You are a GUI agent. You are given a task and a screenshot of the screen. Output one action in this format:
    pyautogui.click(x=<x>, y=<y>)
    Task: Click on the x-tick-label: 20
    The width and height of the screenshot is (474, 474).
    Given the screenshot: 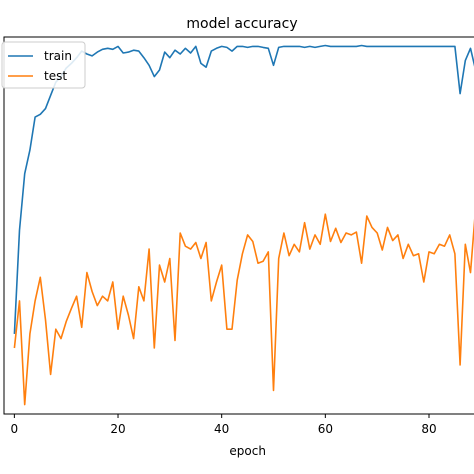 What is the action you would take?
    pyautogui.click(x=117, y=429)
    